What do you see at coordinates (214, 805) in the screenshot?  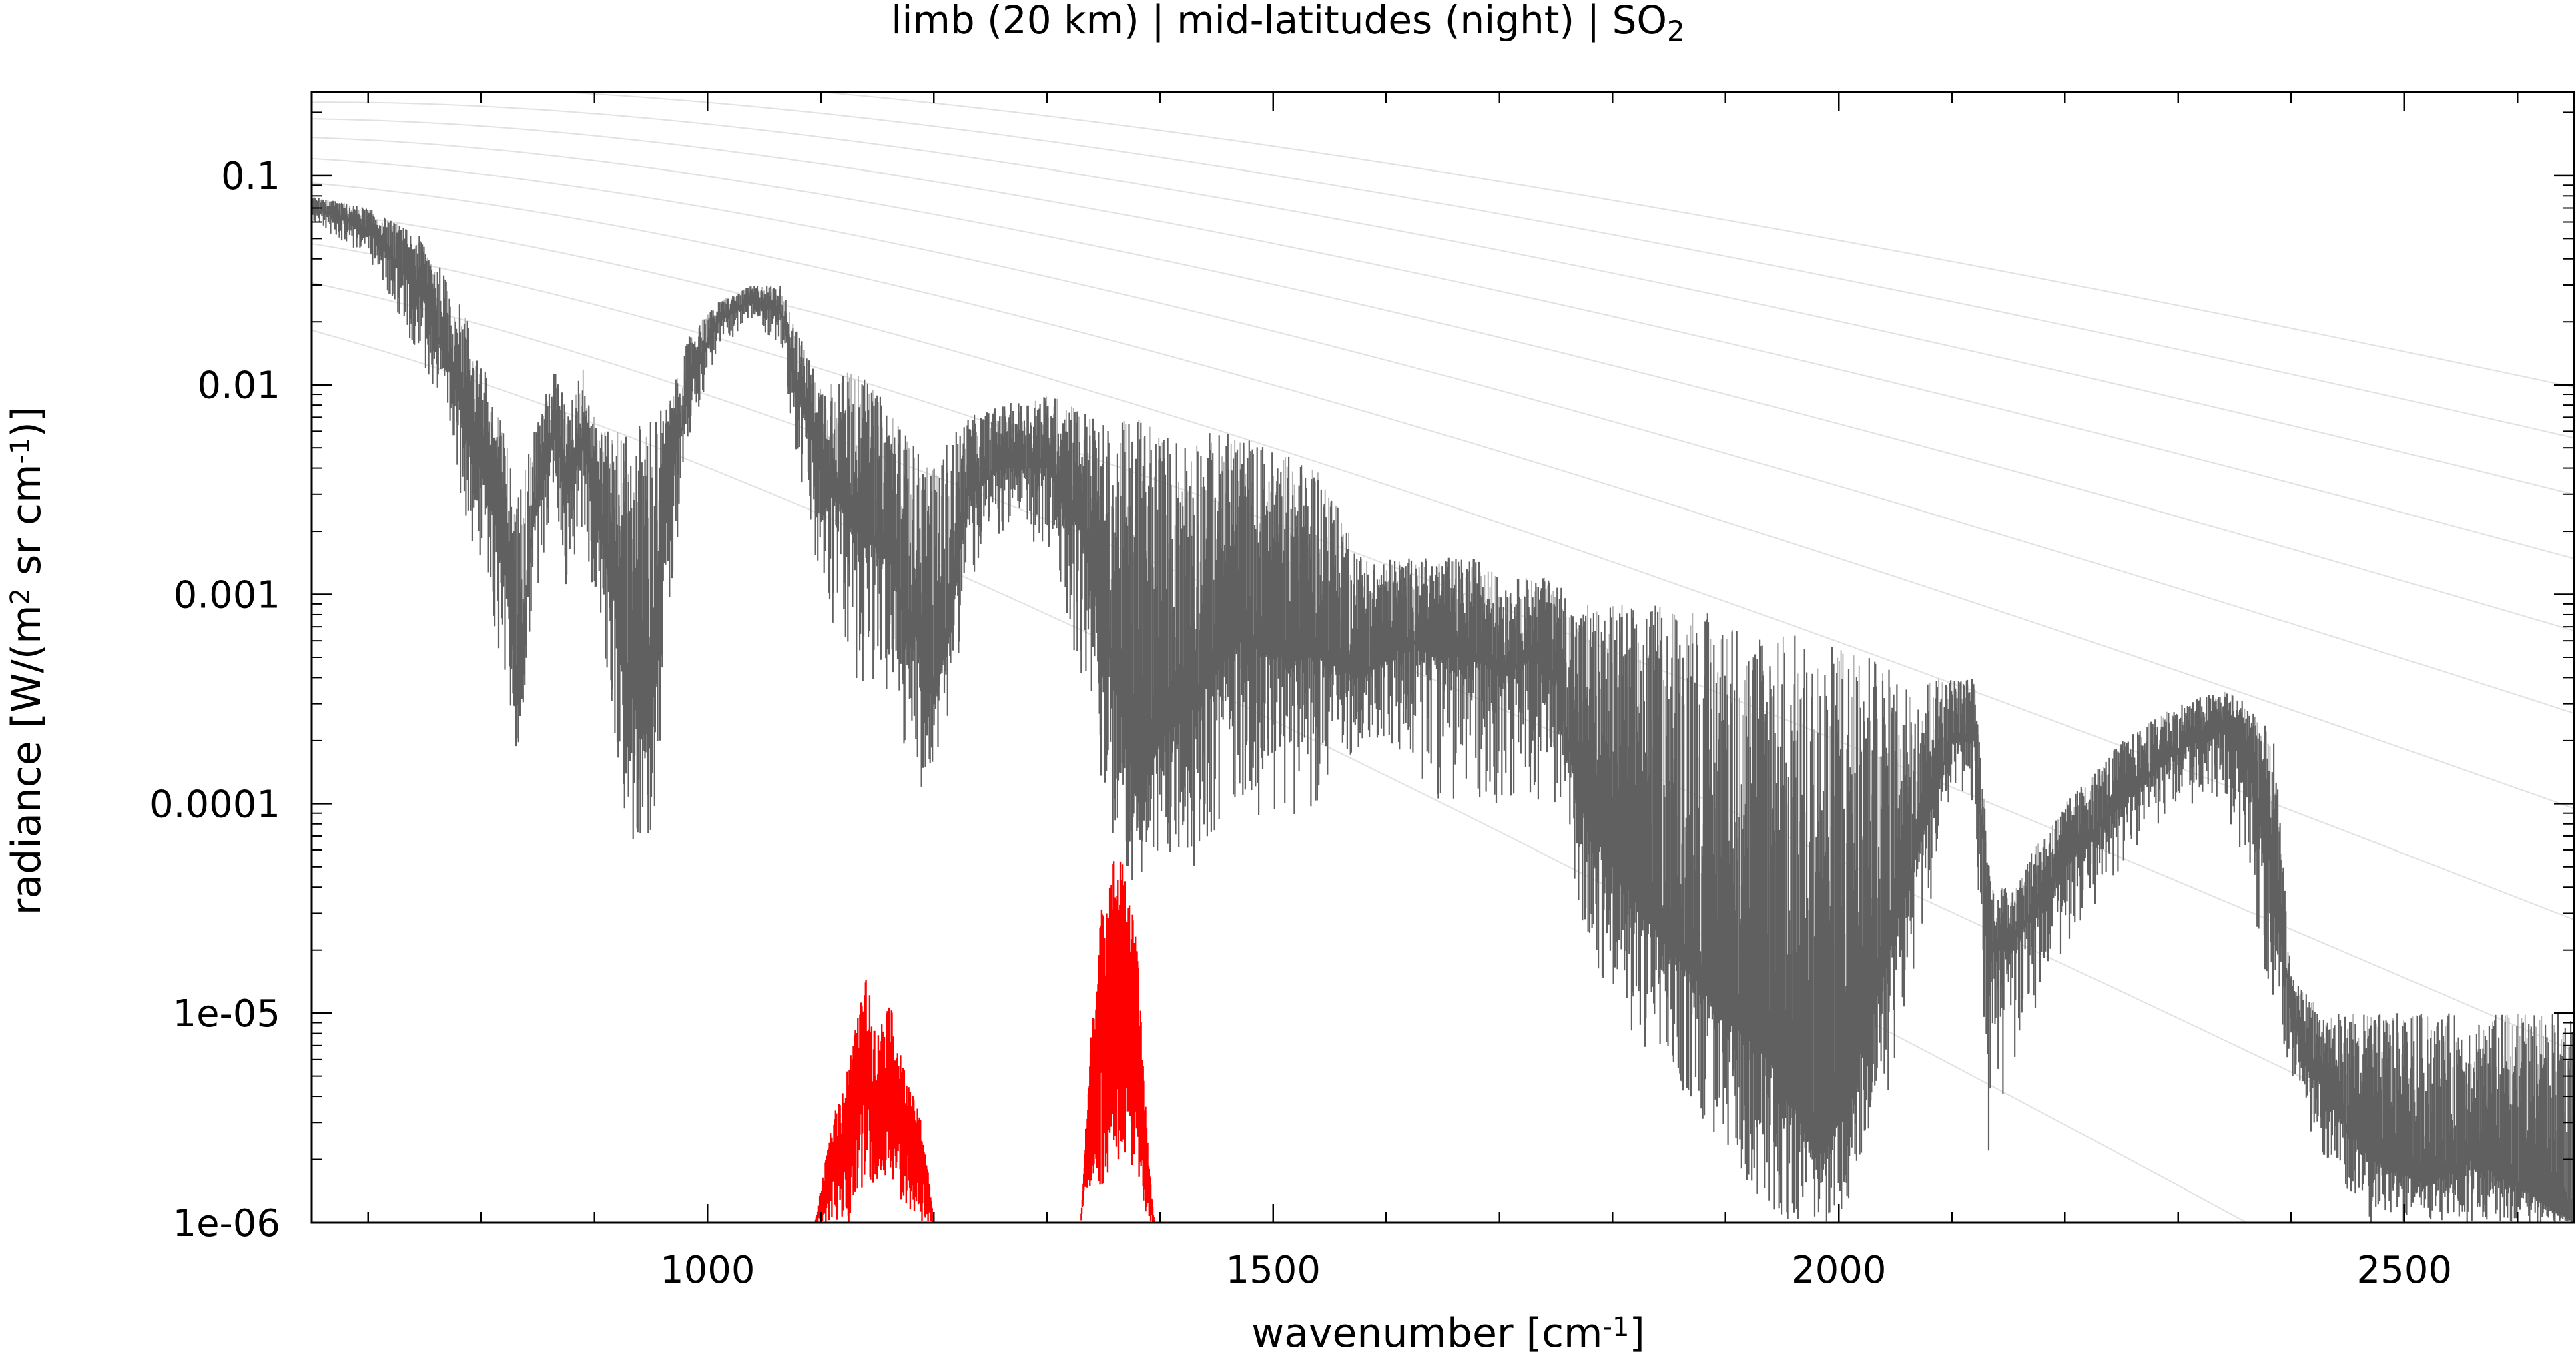 I see `y-tick-label-3: 0.0001` at bounding box center [214, 805].